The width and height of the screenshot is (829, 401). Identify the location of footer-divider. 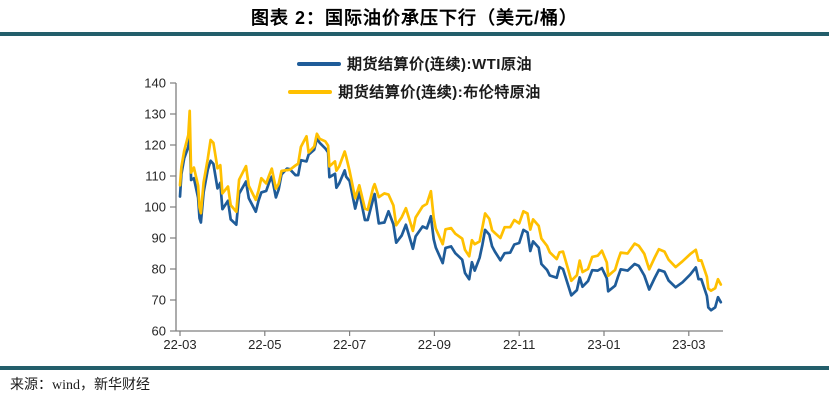
(414, 368).